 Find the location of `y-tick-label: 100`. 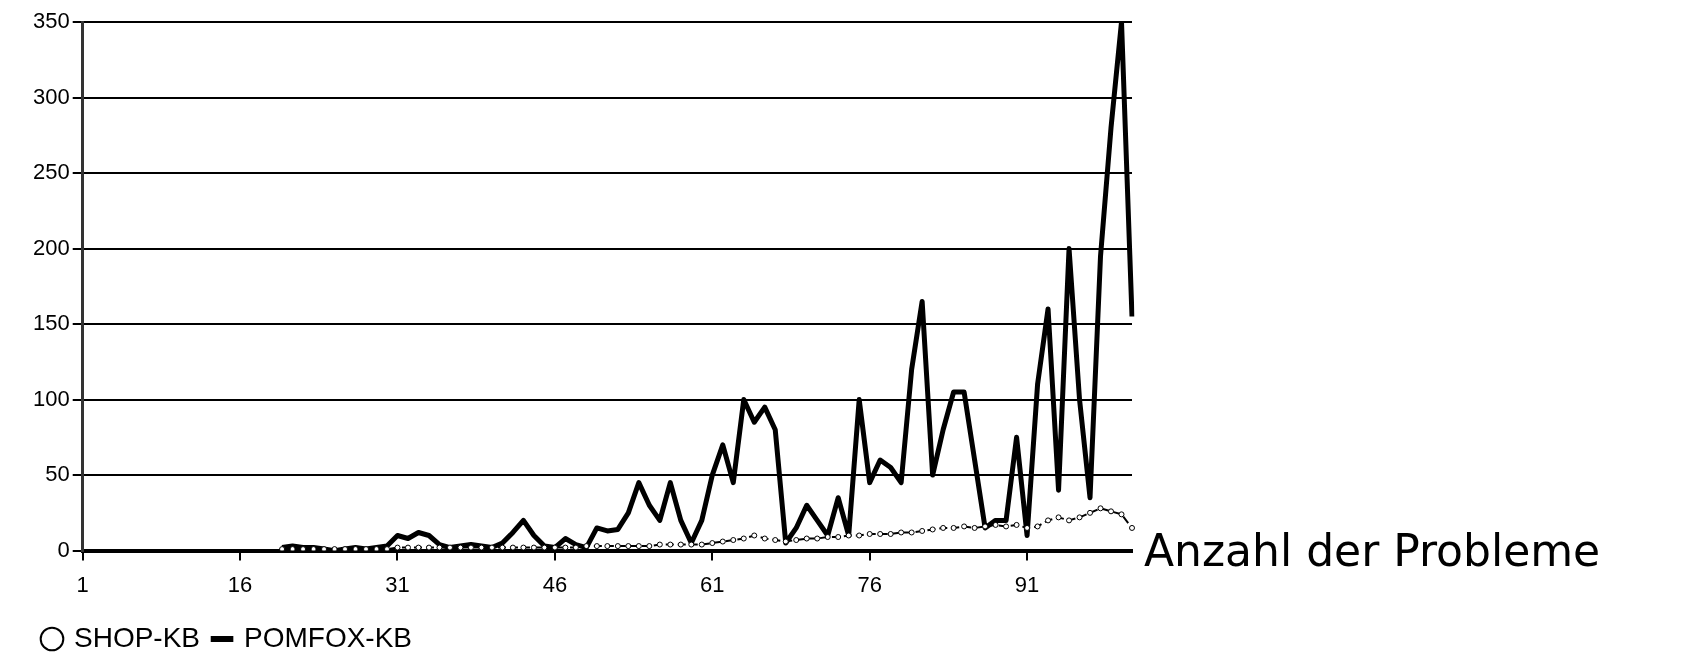

y-tick-label: 100 is located at coordinates (51, 398).